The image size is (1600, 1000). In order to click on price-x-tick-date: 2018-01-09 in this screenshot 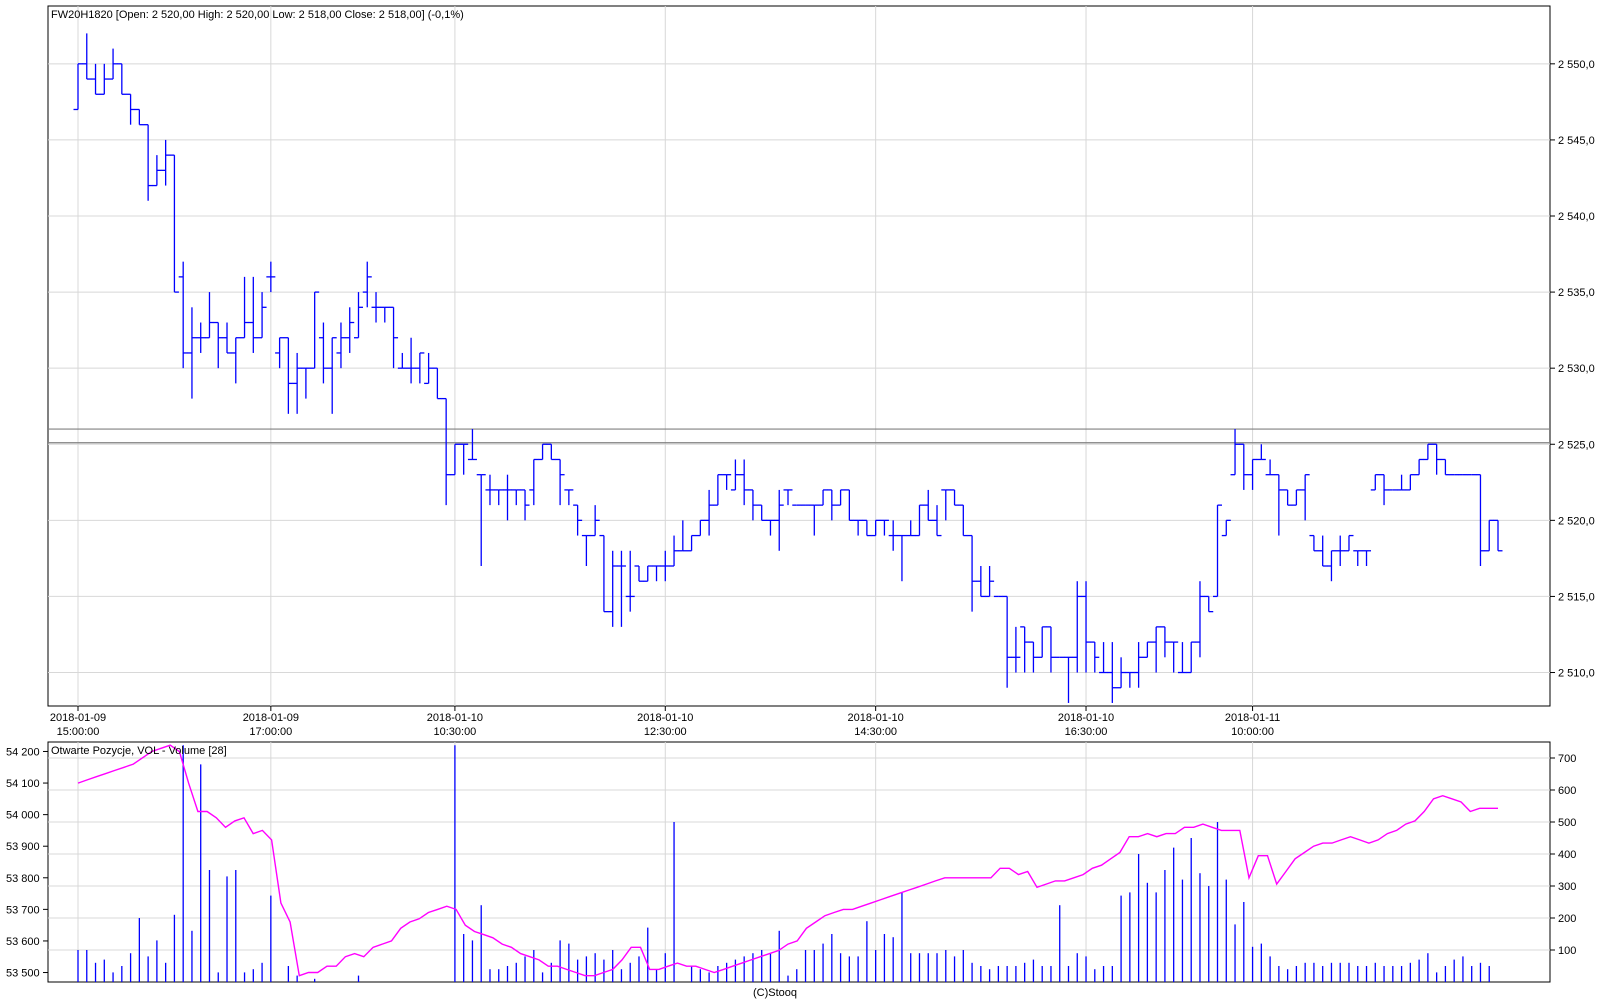, I will do `click(271, 718)`.